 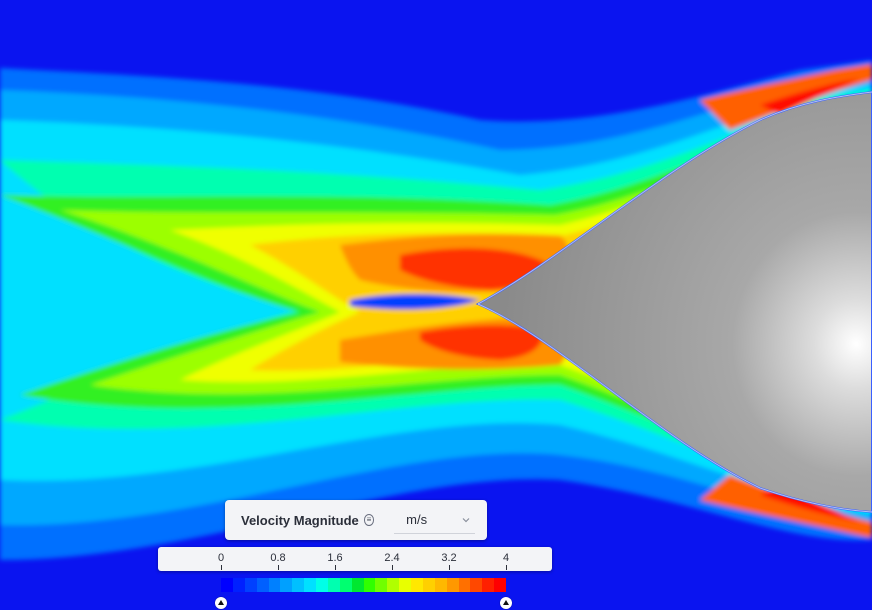 I want to click on legend-tick-label: 4, so click(x=506, y=558).